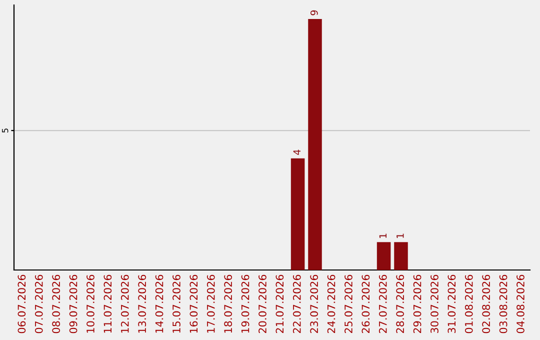  Describe the element at coordinates (348, 304) in the screenshot. I see `x-tick-label: 25.07.2026` at that location.